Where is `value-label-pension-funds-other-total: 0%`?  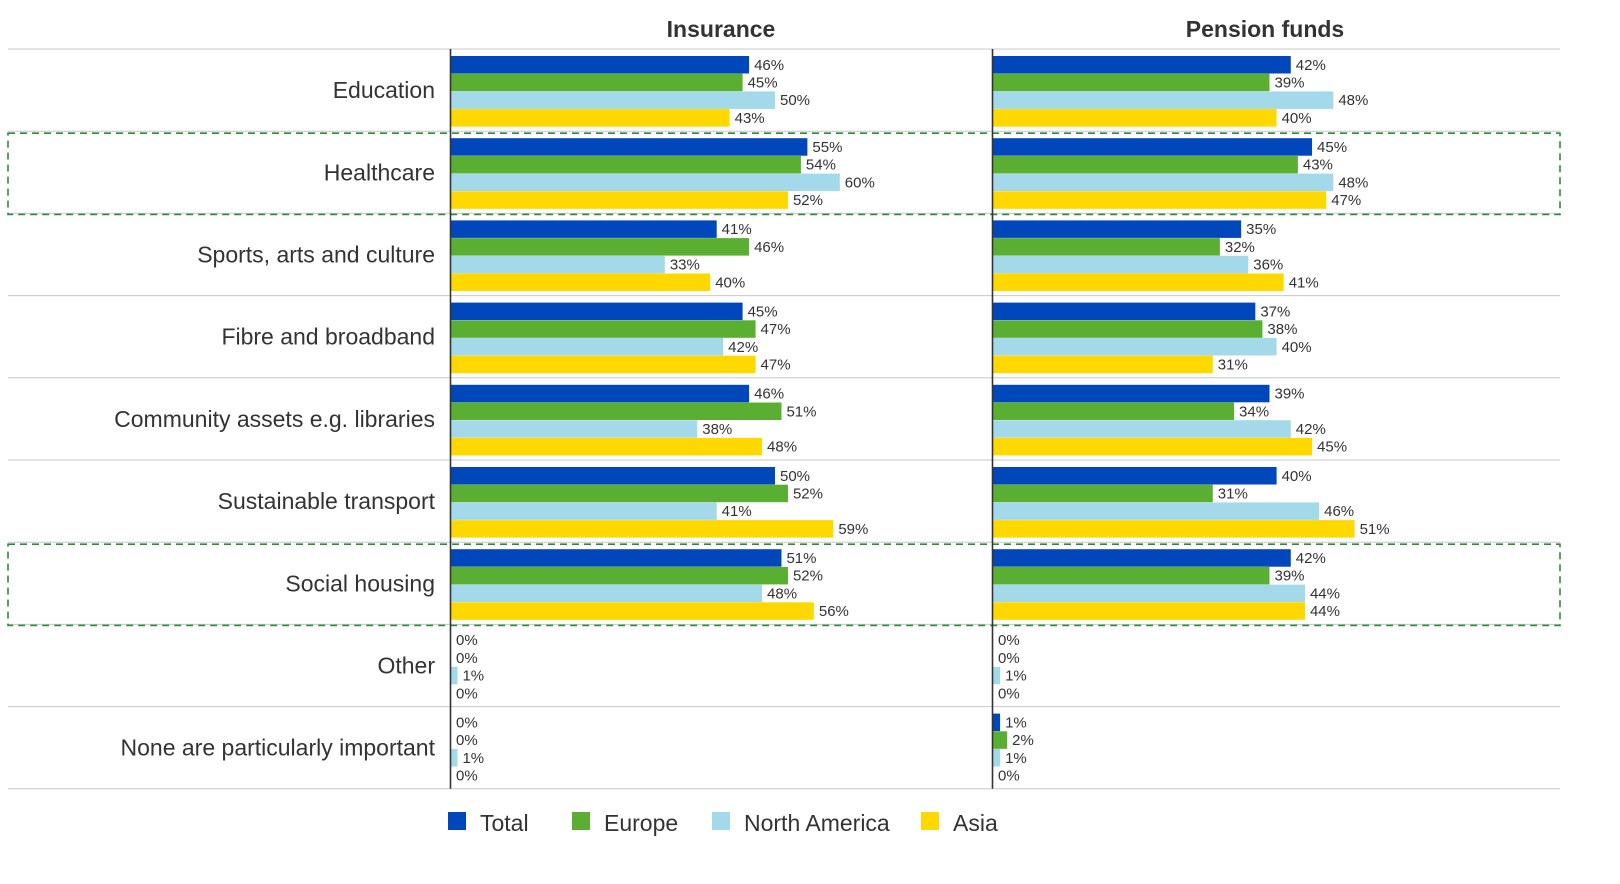
value-label-pension-funds-other-total: 0% is located at coordinates (1009, 640).